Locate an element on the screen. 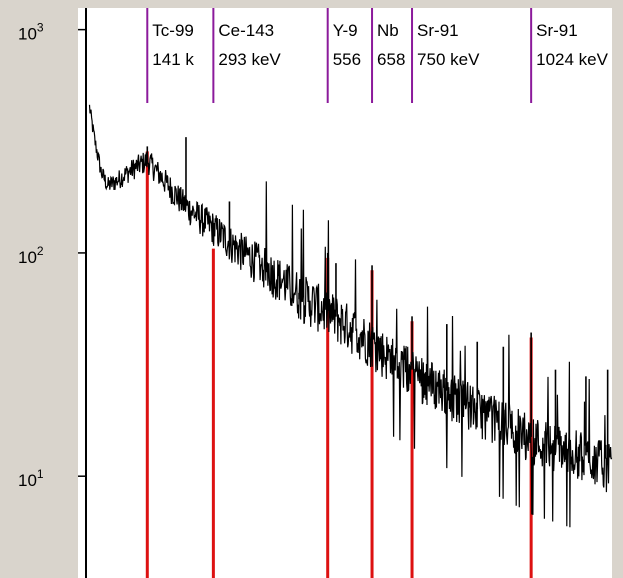 The width and height of the screenshot is (623, 578). y-tick-label: 10¹ is located at coordinates (31, 478).